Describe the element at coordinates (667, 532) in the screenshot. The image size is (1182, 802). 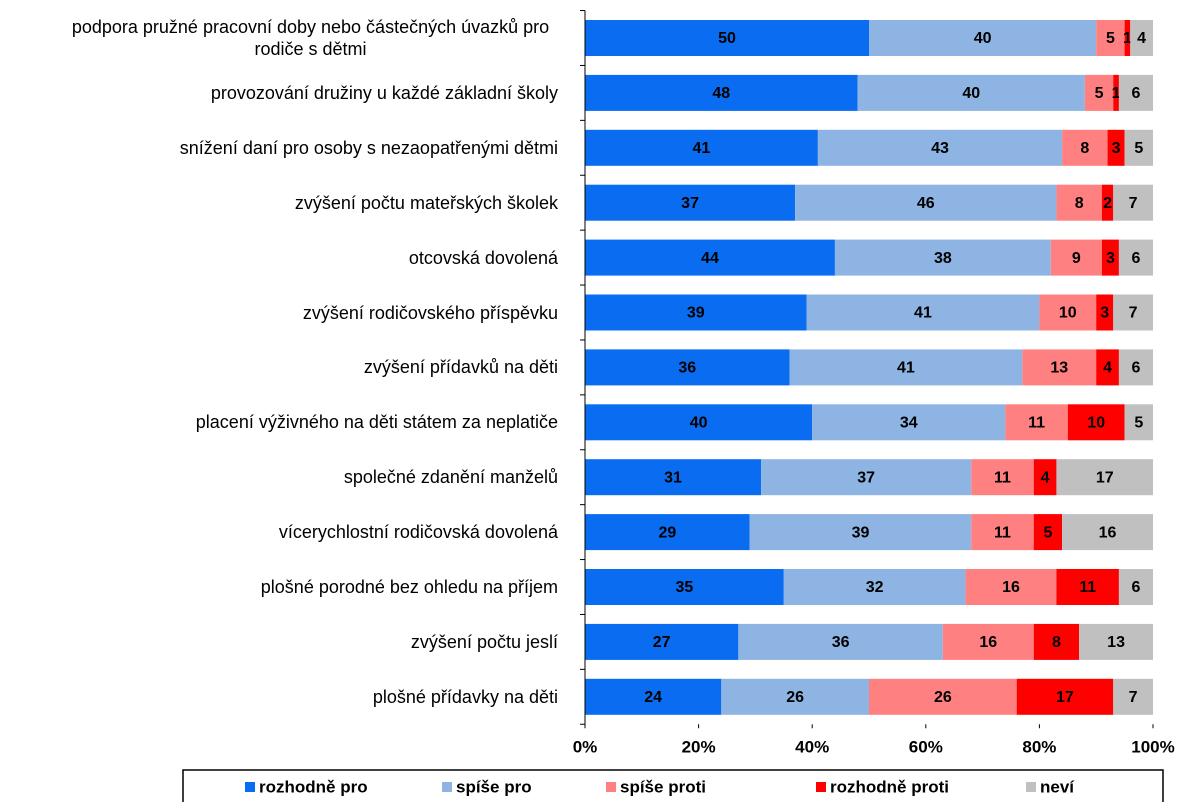
I see `value-label: 29` at that location.